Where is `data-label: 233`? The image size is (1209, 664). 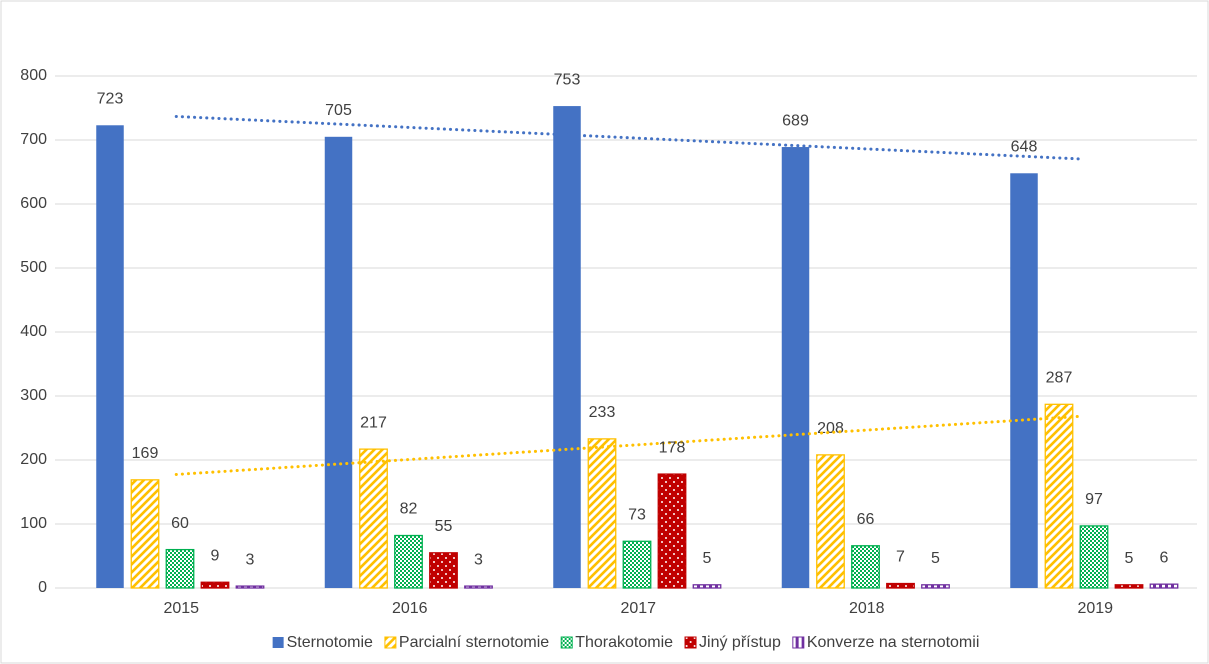 data-label: 233 is located at coordinates (602, 412).